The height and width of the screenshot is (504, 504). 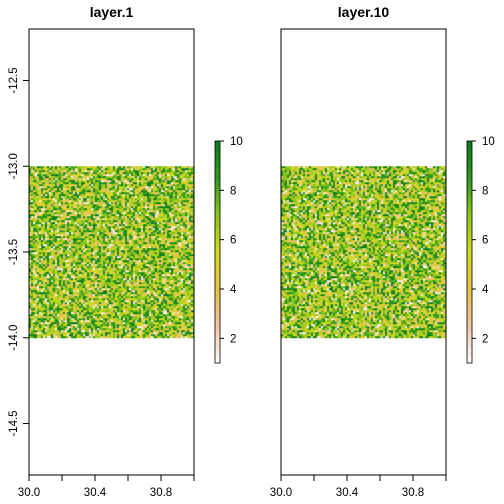 I want to click on y-tick-label: -12.5, so click(x=14, y=80).